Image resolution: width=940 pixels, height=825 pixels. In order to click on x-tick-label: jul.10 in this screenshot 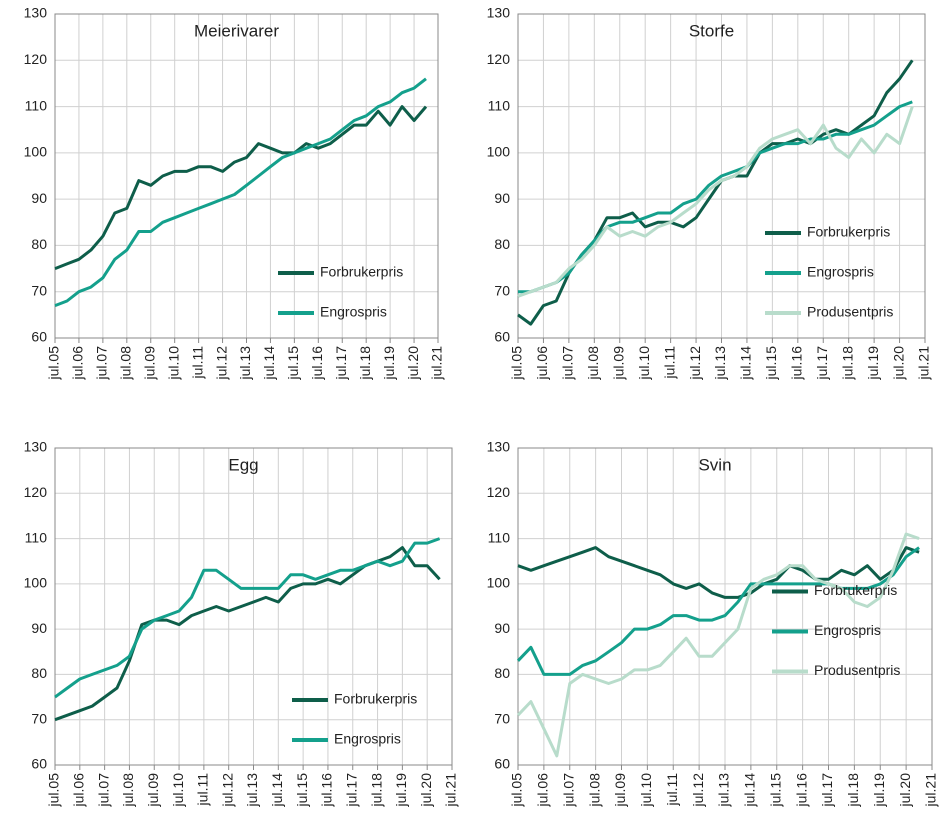, I will do `click(173, 363)`.